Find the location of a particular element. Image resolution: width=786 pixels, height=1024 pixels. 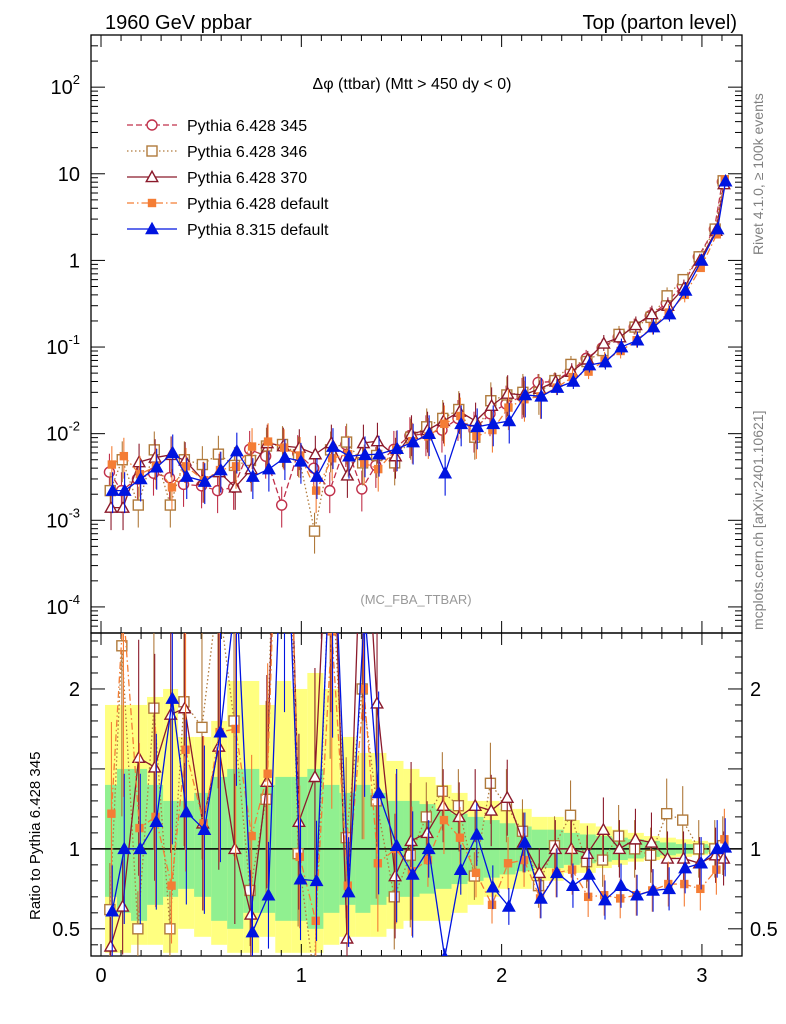

x-tick-label: 2 is located at coordinates (501, 976).